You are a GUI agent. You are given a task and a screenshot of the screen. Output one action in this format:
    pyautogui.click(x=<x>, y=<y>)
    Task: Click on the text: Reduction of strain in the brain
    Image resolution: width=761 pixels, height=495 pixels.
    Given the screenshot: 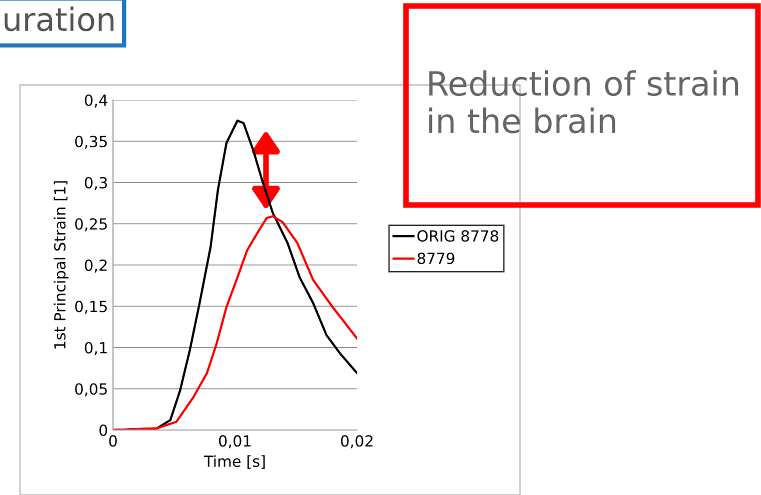 What is the action you would take?
    pyautogui.click(x=583, y=102)
    